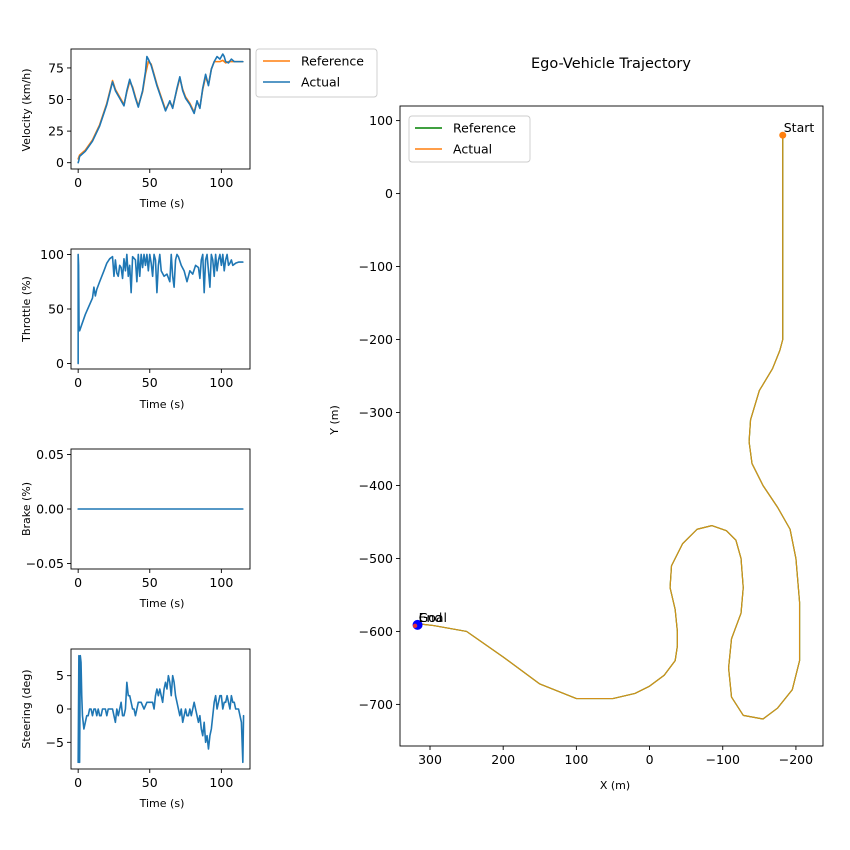 The width and height of the screenshot is (850, 850). Describe the element at coordinates (799, 127) in the screenshot. I see `trajectory-annotation-start: Start` at that location.